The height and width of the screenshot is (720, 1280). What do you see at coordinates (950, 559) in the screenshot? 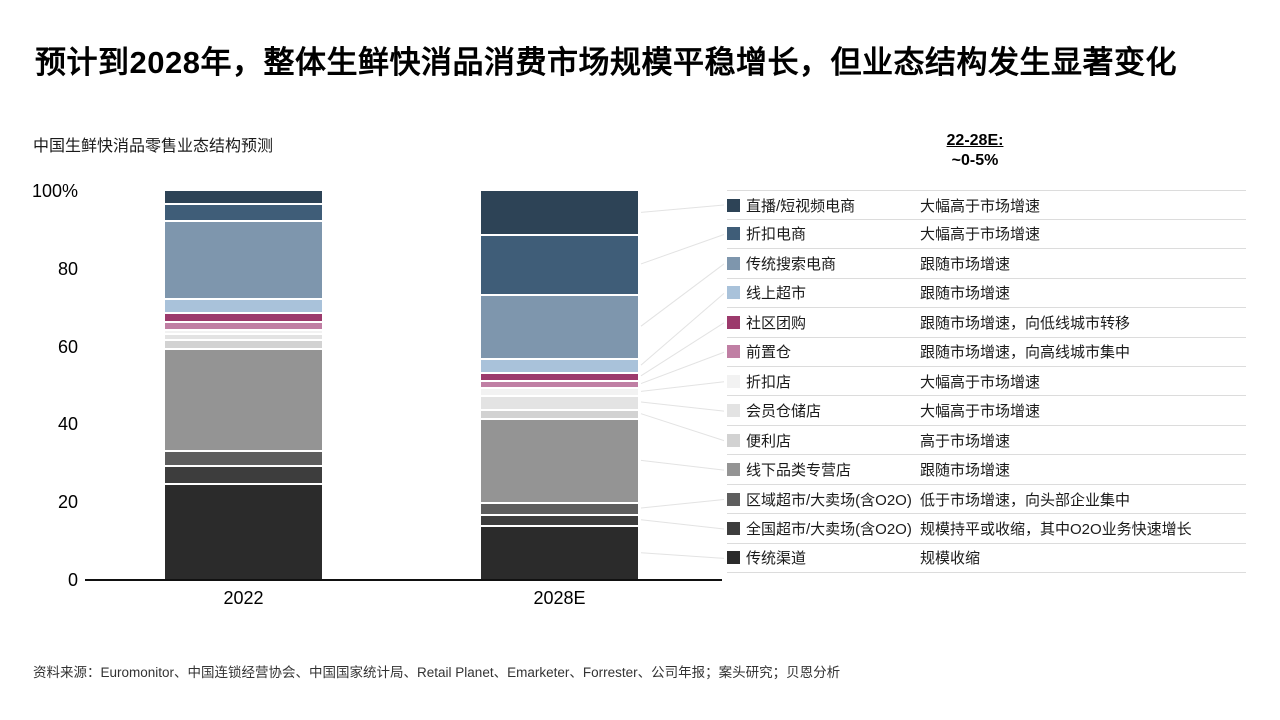
I see `legend-growth-note: 规模收缩` at bounding box center [950, 559].